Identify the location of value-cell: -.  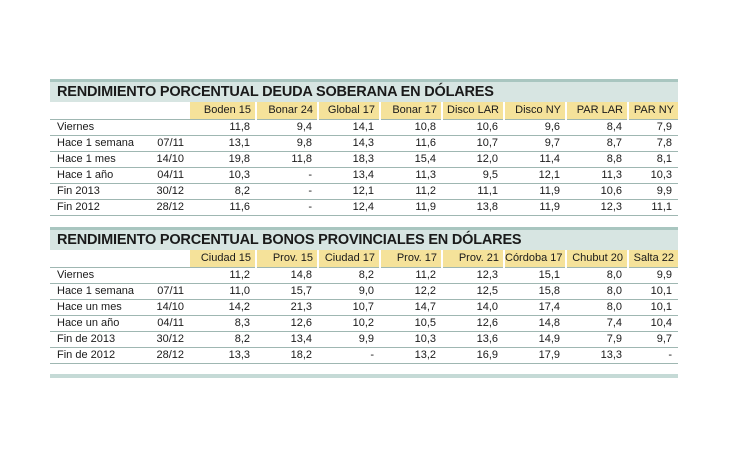
(287, 191).